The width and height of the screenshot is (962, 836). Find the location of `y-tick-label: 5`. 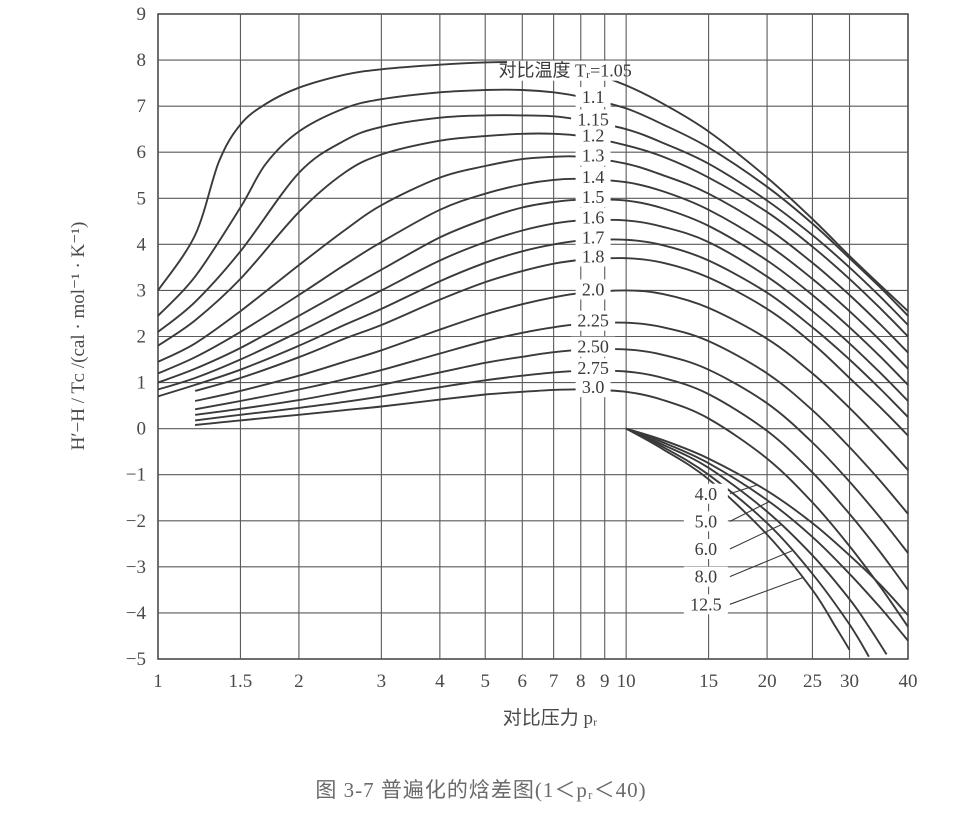

y-tick-label: 5 is located at coordinates (142, 198).